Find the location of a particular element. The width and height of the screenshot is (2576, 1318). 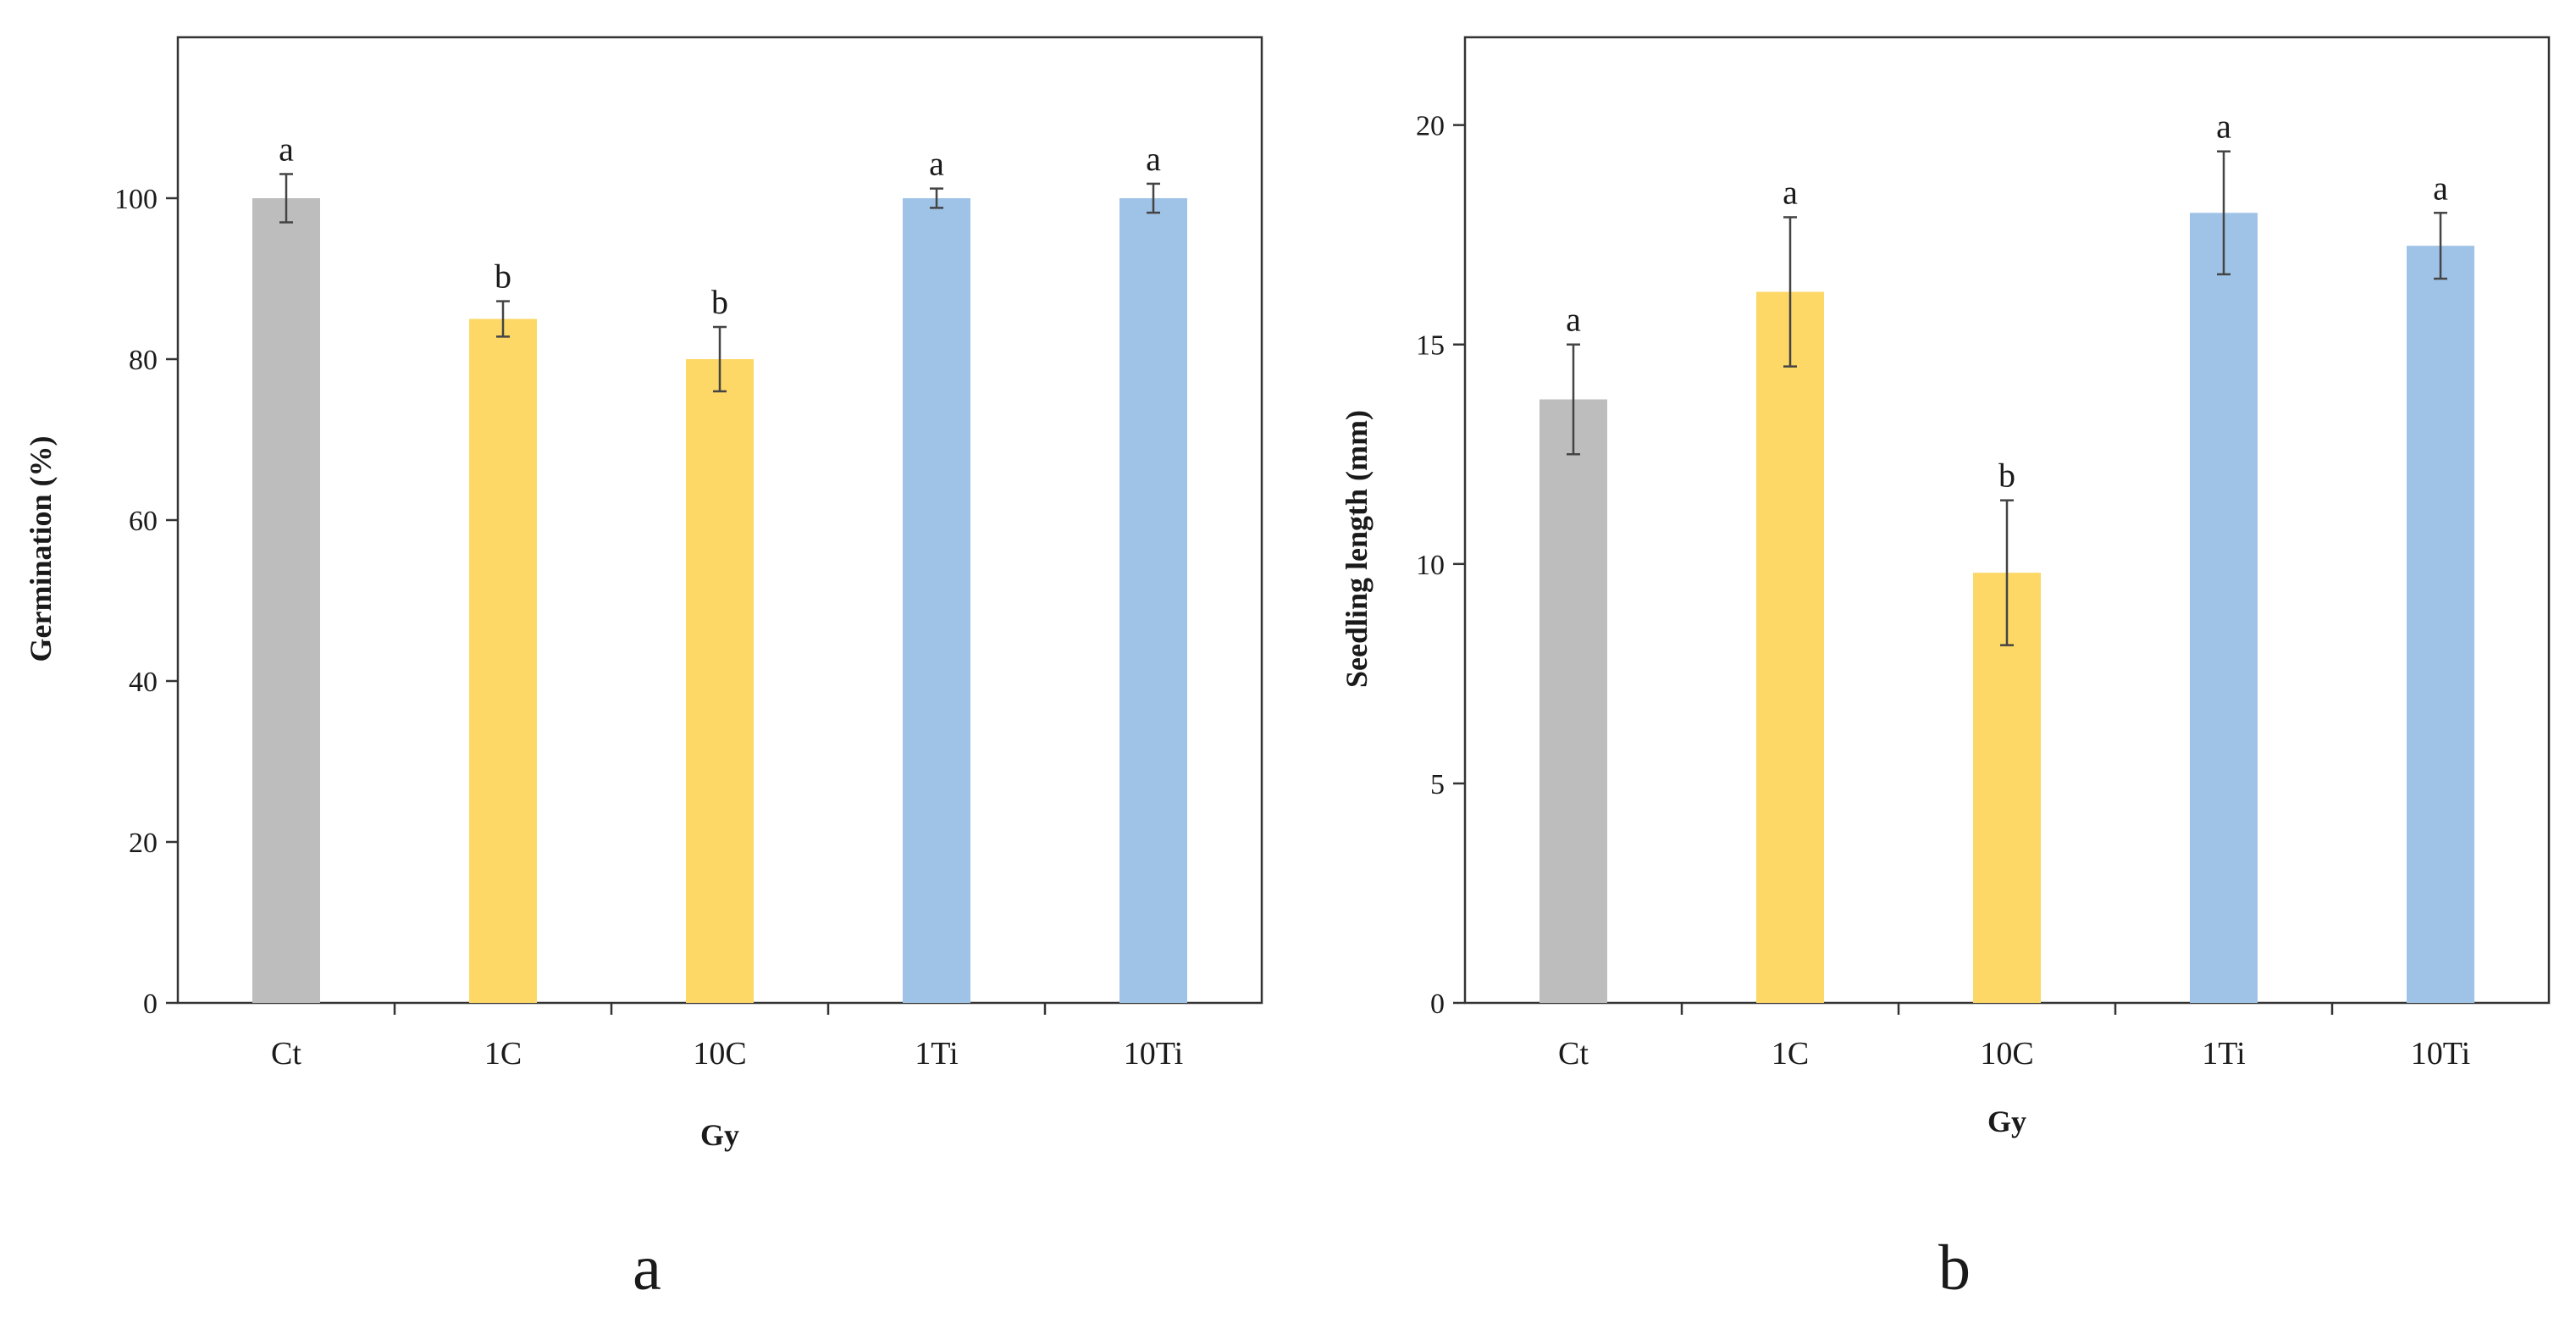

y-tick-label: 80 is located at coordinates (143, 360).